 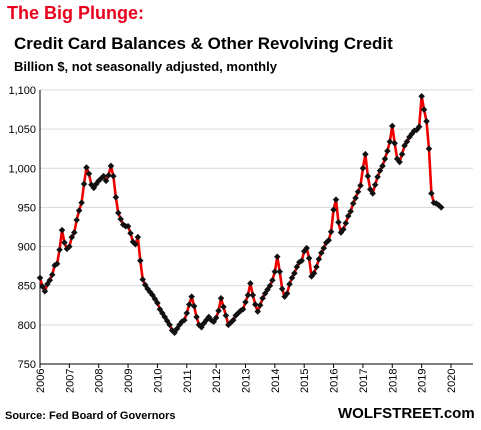 I want to click on y-tick-label: 1,100, so click(x=22, y=91).